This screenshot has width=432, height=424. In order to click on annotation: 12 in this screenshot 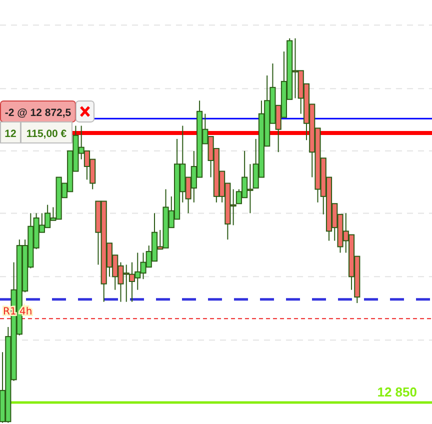, I will do `click(10, 134)`.